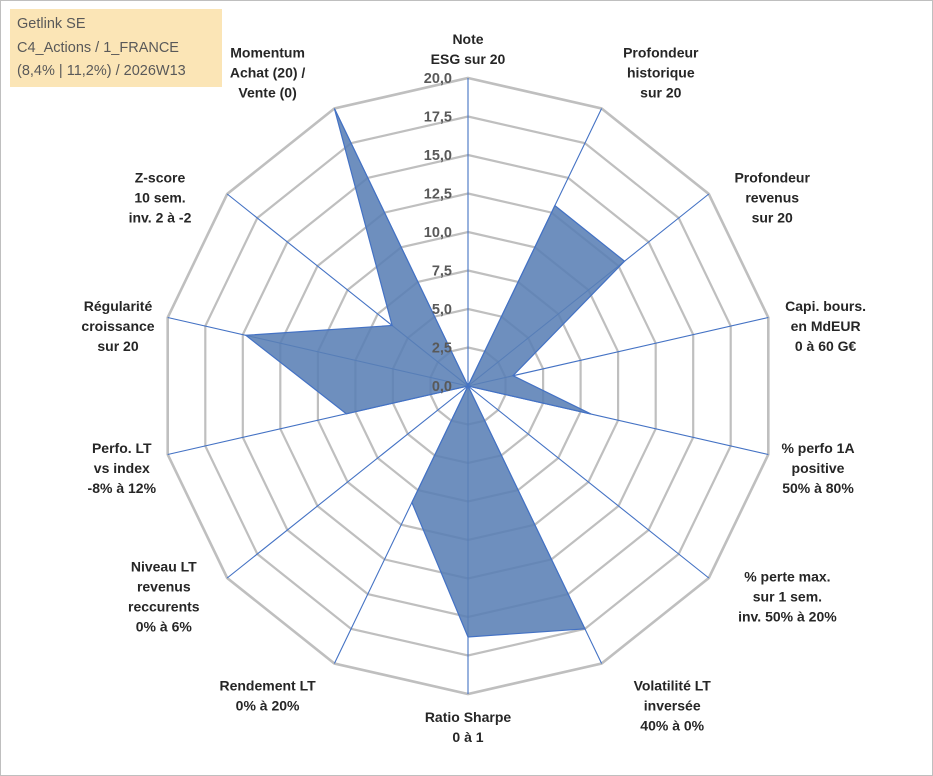 The width and height of the screenshot is (933, 776). Describe the element at coordinates (672, 725) in the screenshot. I see `axis-label-line: 40% à 0%` at that location.